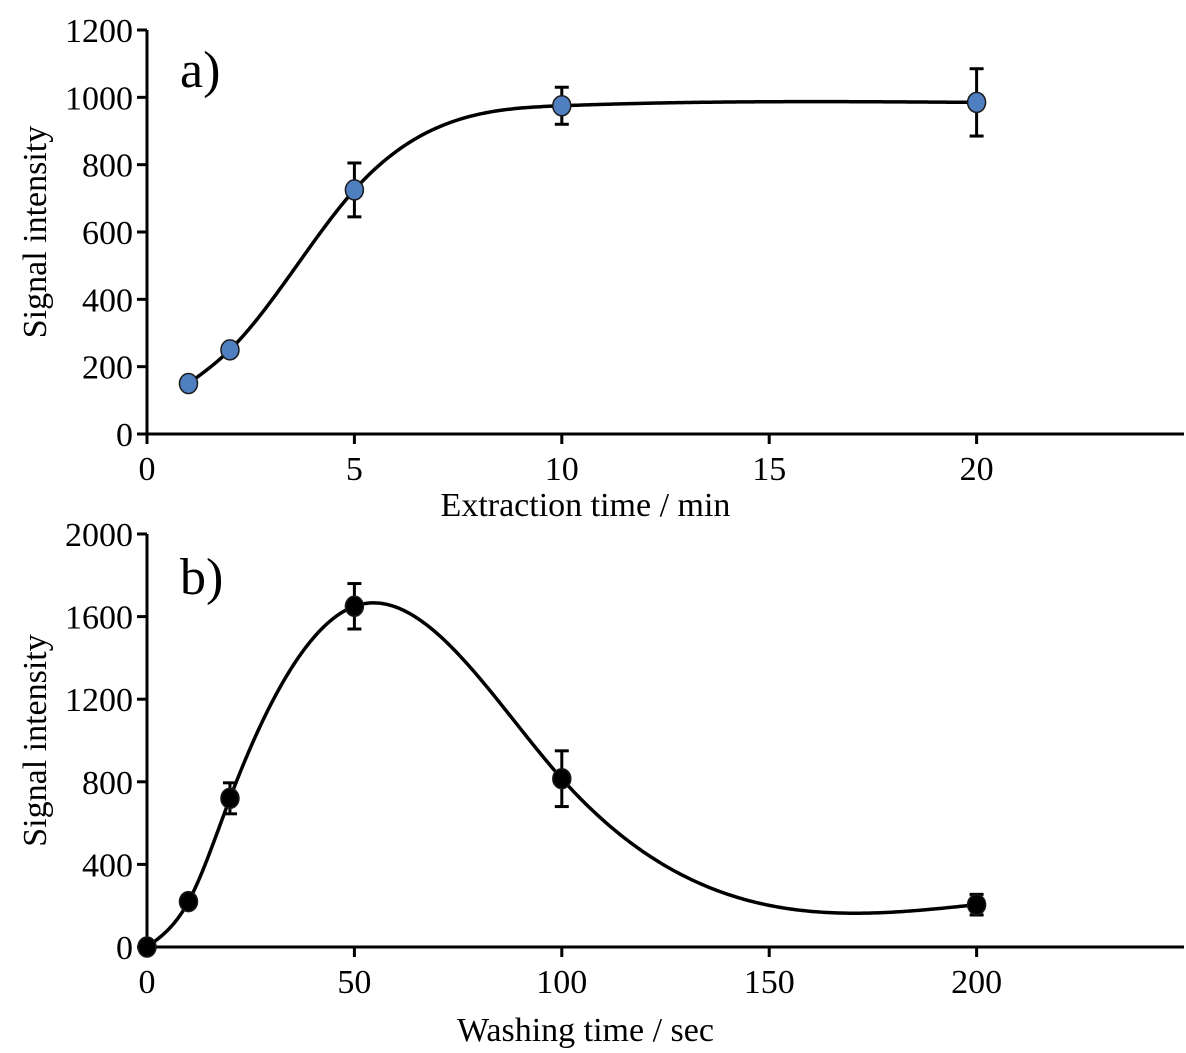 The width and height of the screenshot is (1186, 1053). I want to click on x-tick-label: 20, so click(977, 469).